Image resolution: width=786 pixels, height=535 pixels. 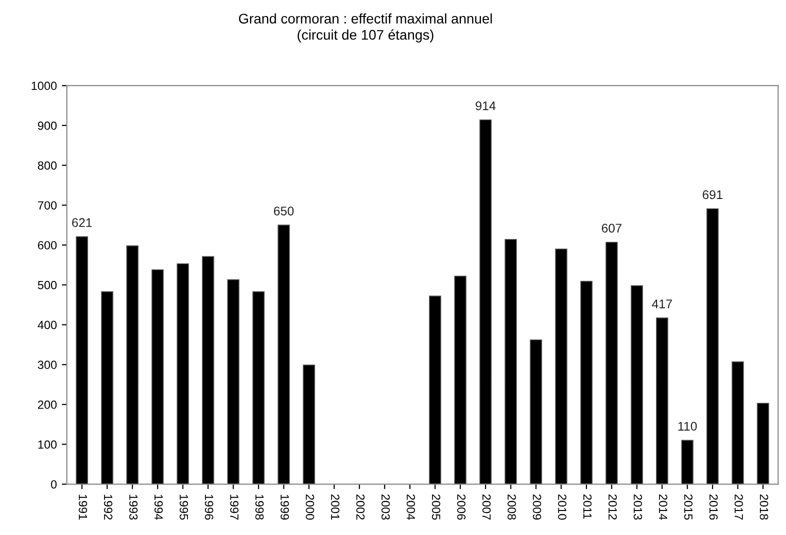 I want to click on y-tick-label: 1000, so click(x=44, y=86).